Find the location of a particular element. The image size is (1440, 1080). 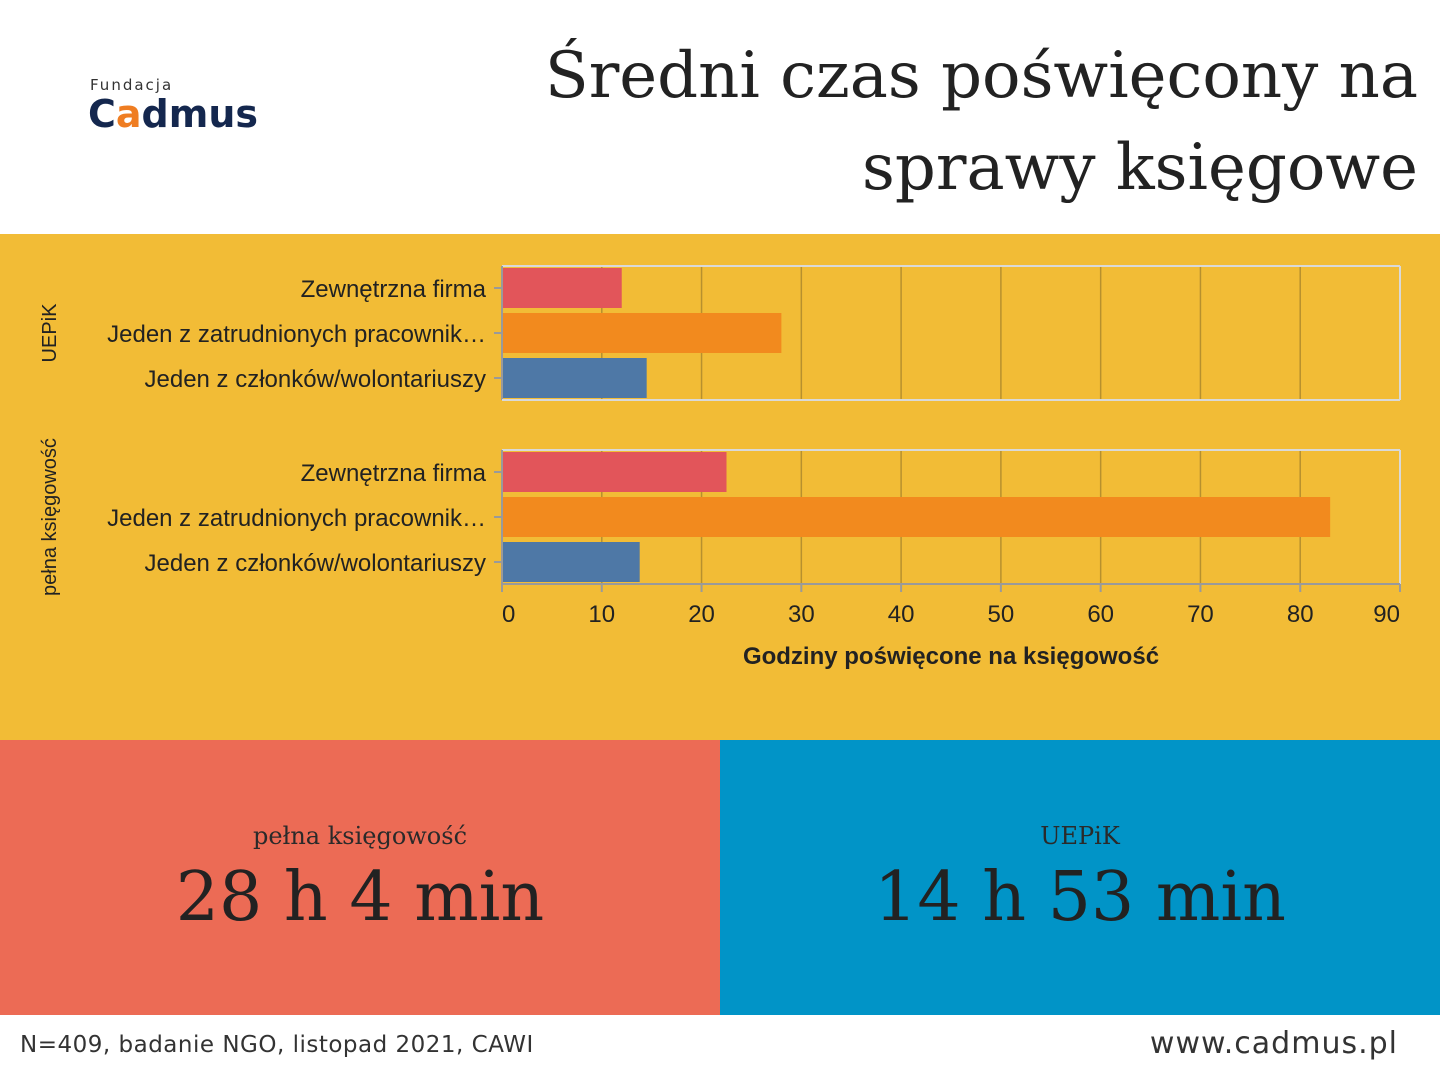

cadmus-logo: Fundacja Cadmus is located at coordinates (173, 105).